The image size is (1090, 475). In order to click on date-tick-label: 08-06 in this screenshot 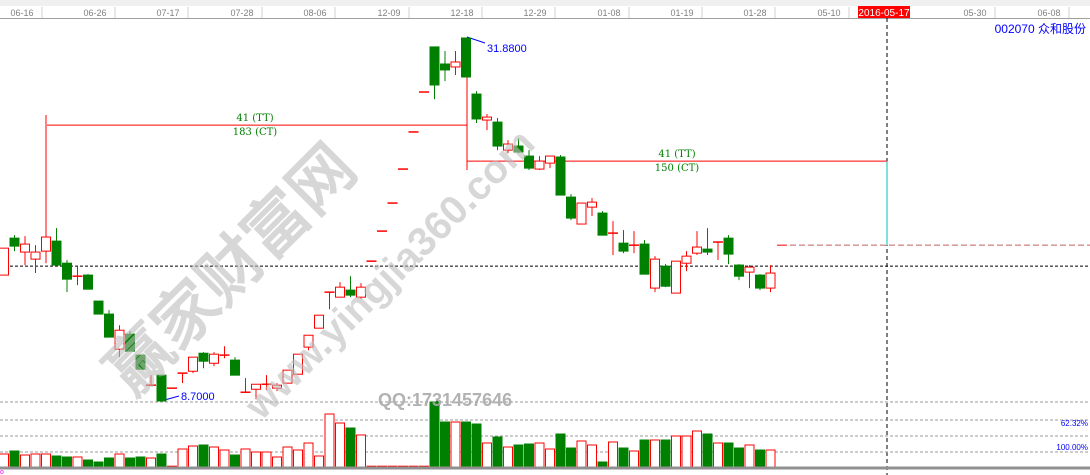, I will do `click(314, 13)`.